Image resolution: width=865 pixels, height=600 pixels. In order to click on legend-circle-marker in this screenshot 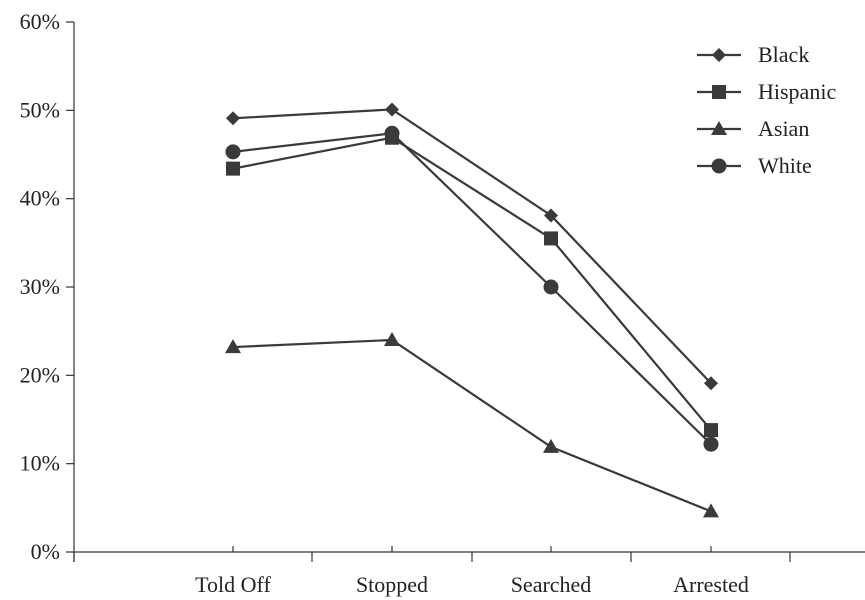, I will do `click(719, 166)`.